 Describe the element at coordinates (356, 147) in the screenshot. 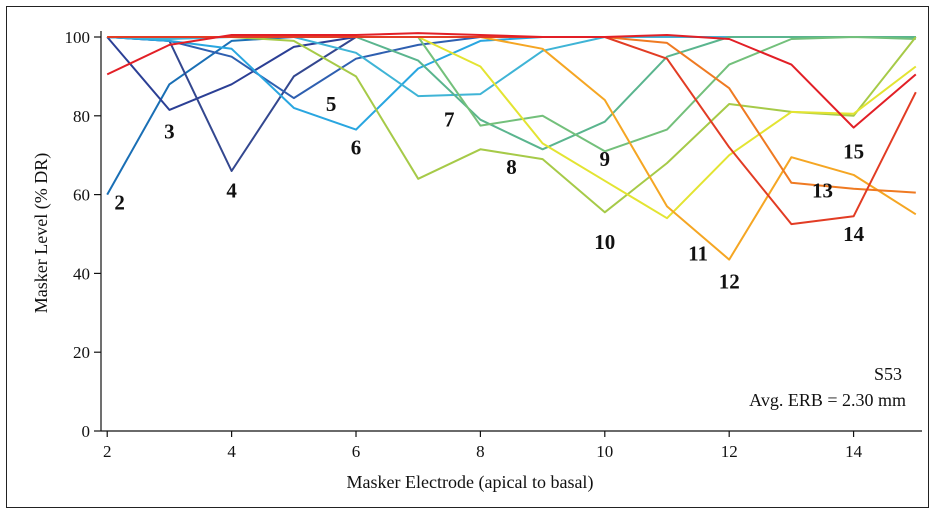

I see `series-label-6: 6` at that location.